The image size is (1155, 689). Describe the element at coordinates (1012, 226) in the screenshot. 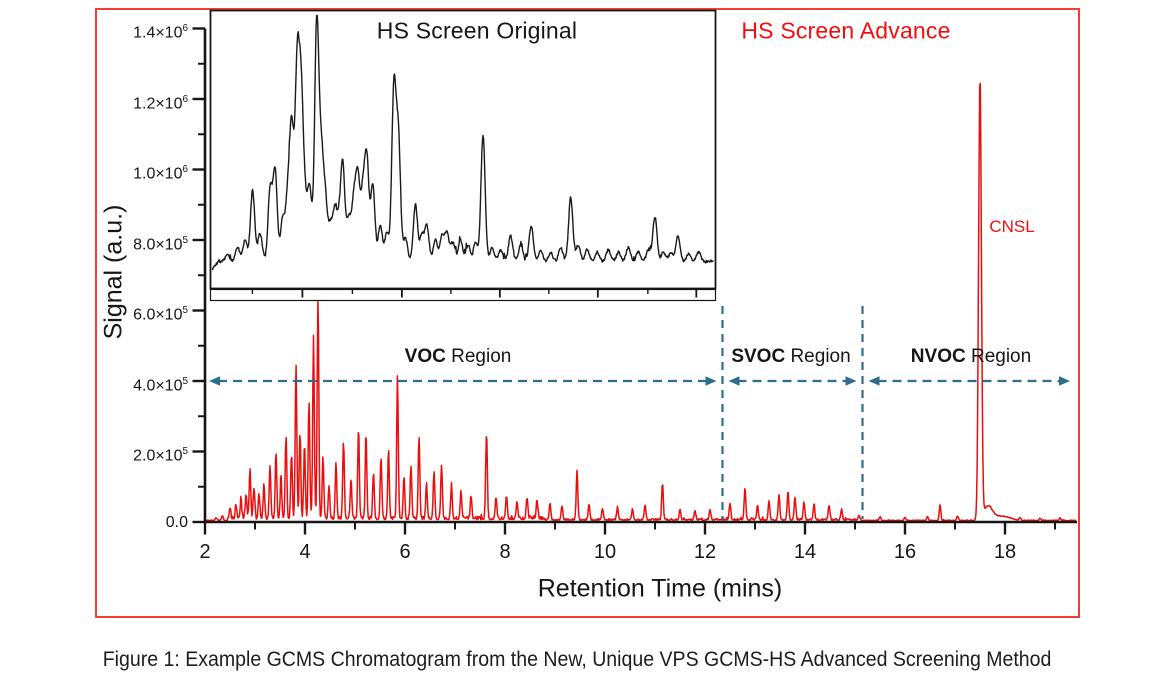

I see `cnsl-peak-label: CNSL` at that location.